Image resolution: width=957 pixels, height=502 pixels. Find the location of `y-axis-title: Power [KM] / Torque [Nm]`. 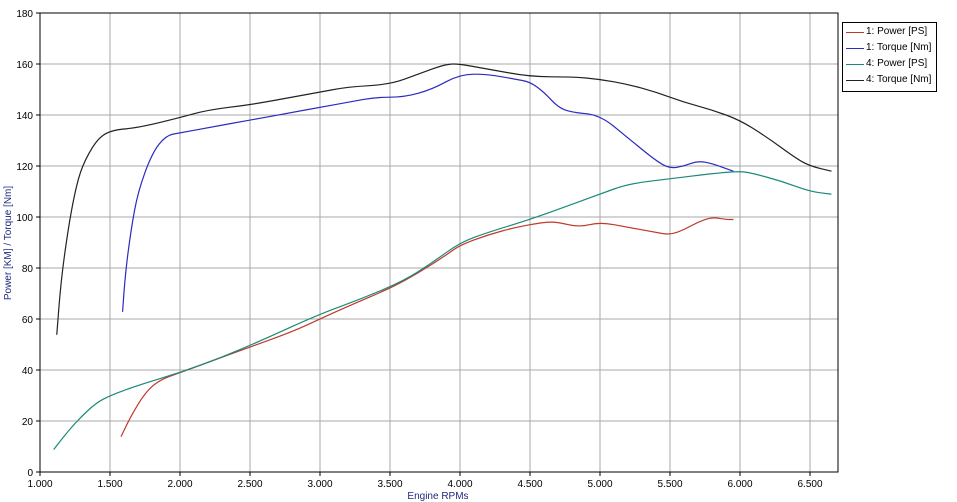

y-axis-title: Power [KM] / Torque [Nm] is located at coordinates (8, 243).